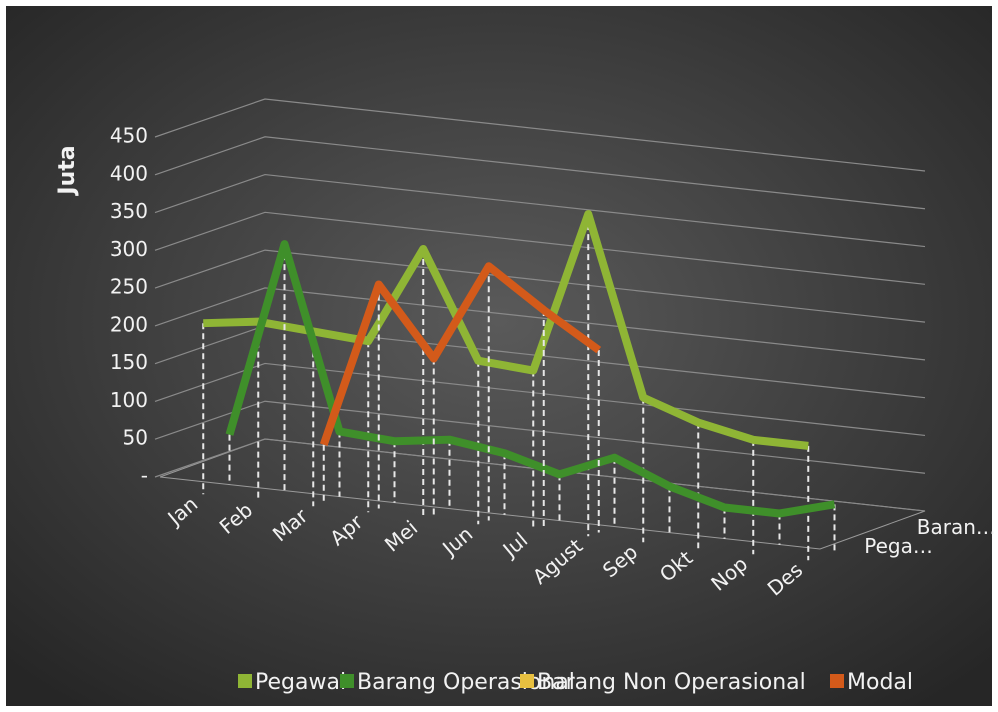  What do you see at coordinates (129, 400) in the screenshot?
I see `y-tick-label: 100` at bounding box center [129, 400].